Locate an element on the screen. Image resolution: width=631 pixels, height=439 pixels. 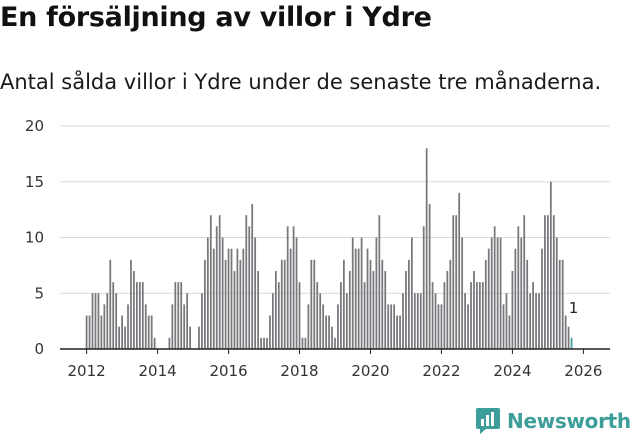
x-tick-label: 2012 is located at coordinates (87, 371).